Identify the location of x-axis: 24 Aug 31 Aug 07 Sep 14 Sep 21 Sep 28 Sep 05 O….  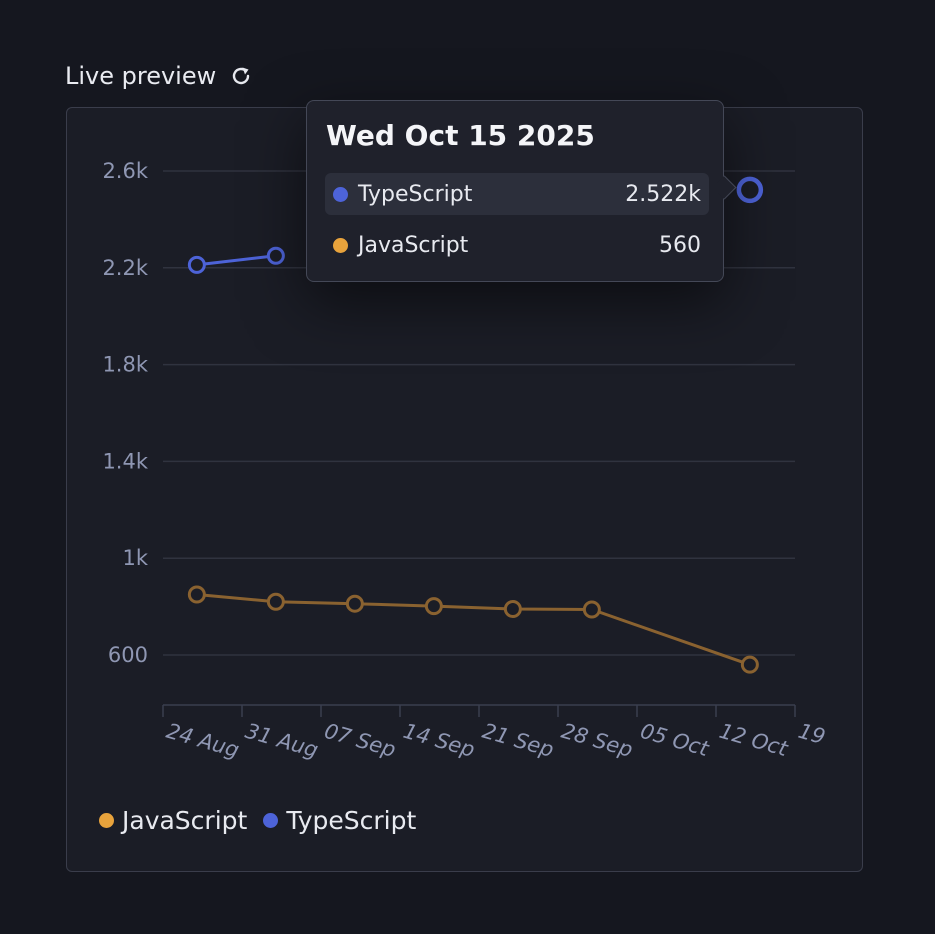
(516, 733).